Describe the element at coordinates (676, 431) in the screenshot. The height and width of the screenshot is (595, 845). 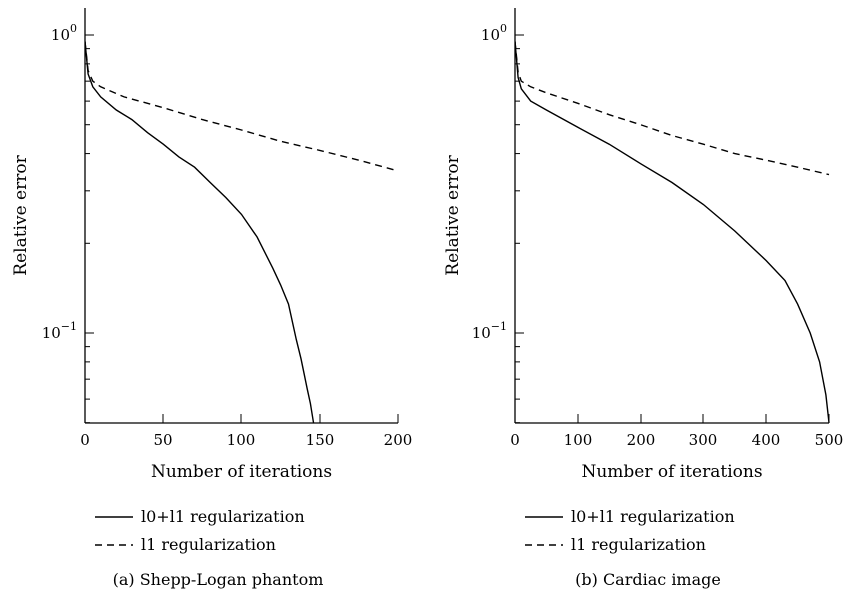
I see `x-ticks: 0 100 200 300 400 500` at that location.